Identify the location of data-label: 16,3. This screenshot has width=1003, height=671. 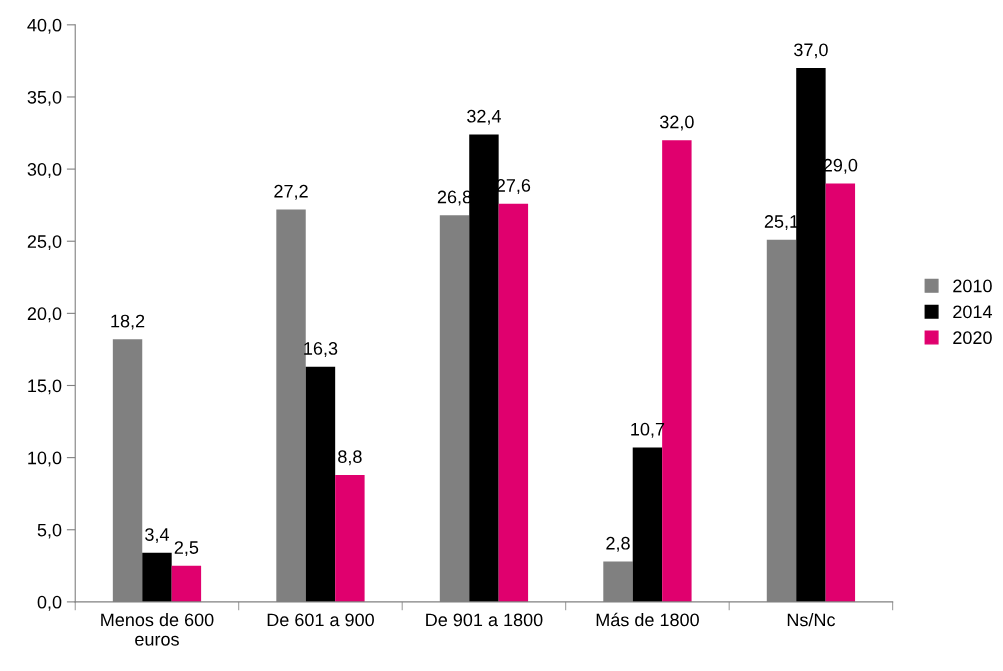
(321, 349).